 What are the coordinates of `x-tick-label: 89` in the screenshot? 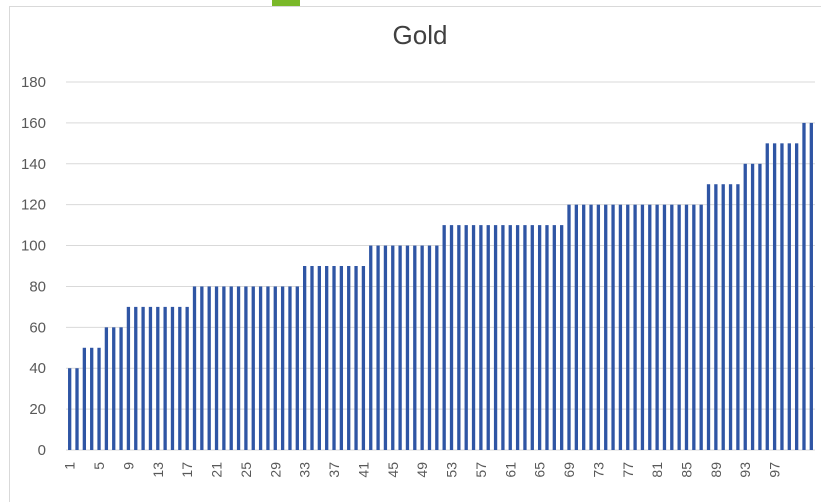 It's located at (716, 470).